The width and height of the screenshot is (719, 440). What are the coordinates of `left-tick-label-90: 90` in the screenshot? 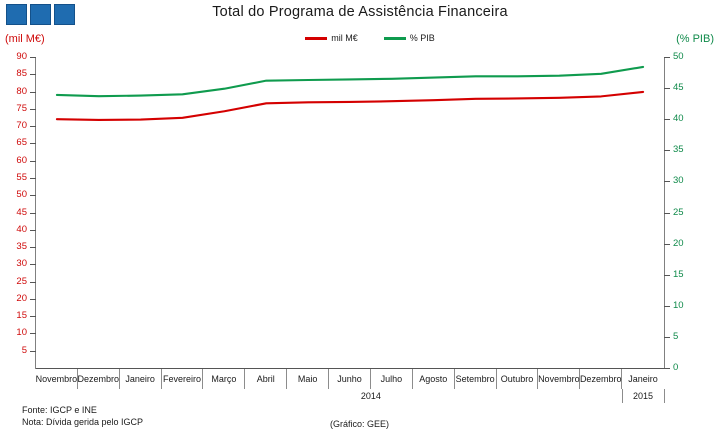 It's located at (21, 56).